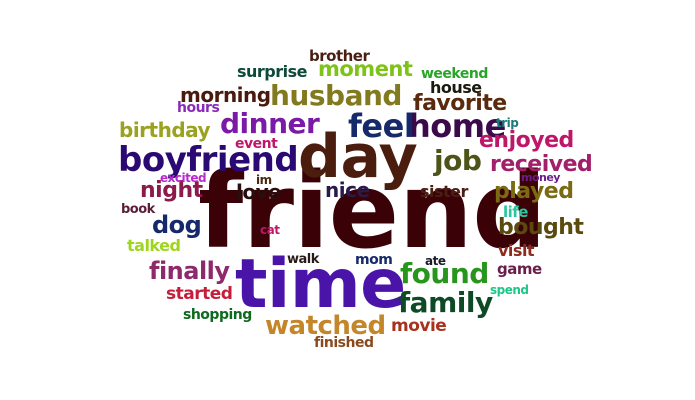  I want to click on word-hours: hours, so click(198, 108).